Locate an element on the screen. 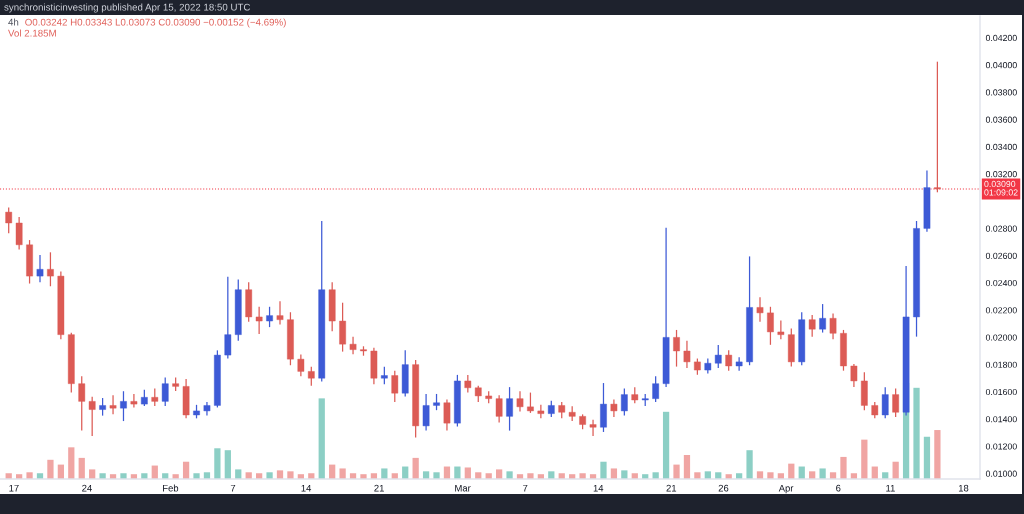  y-tick-label: 0.03400 is located at coordinates (1001, 146).